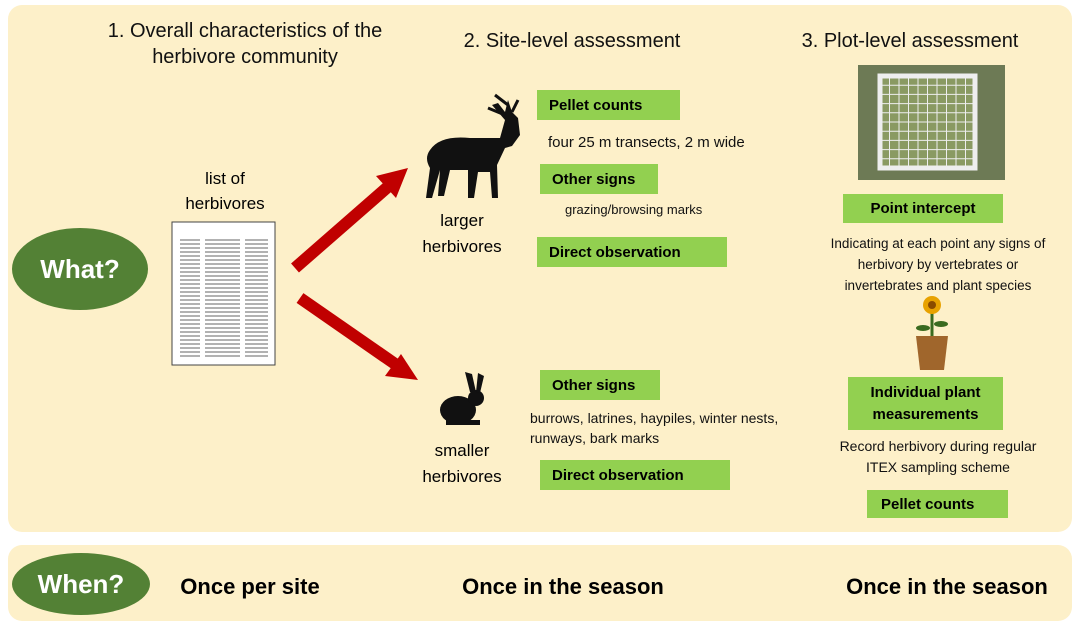 The height and width of the screenshot is (626, 1078). What do you see at coordinates (80, 269) in the screenshot?
I see `what-label: What?` at bounding box center [80, 269].